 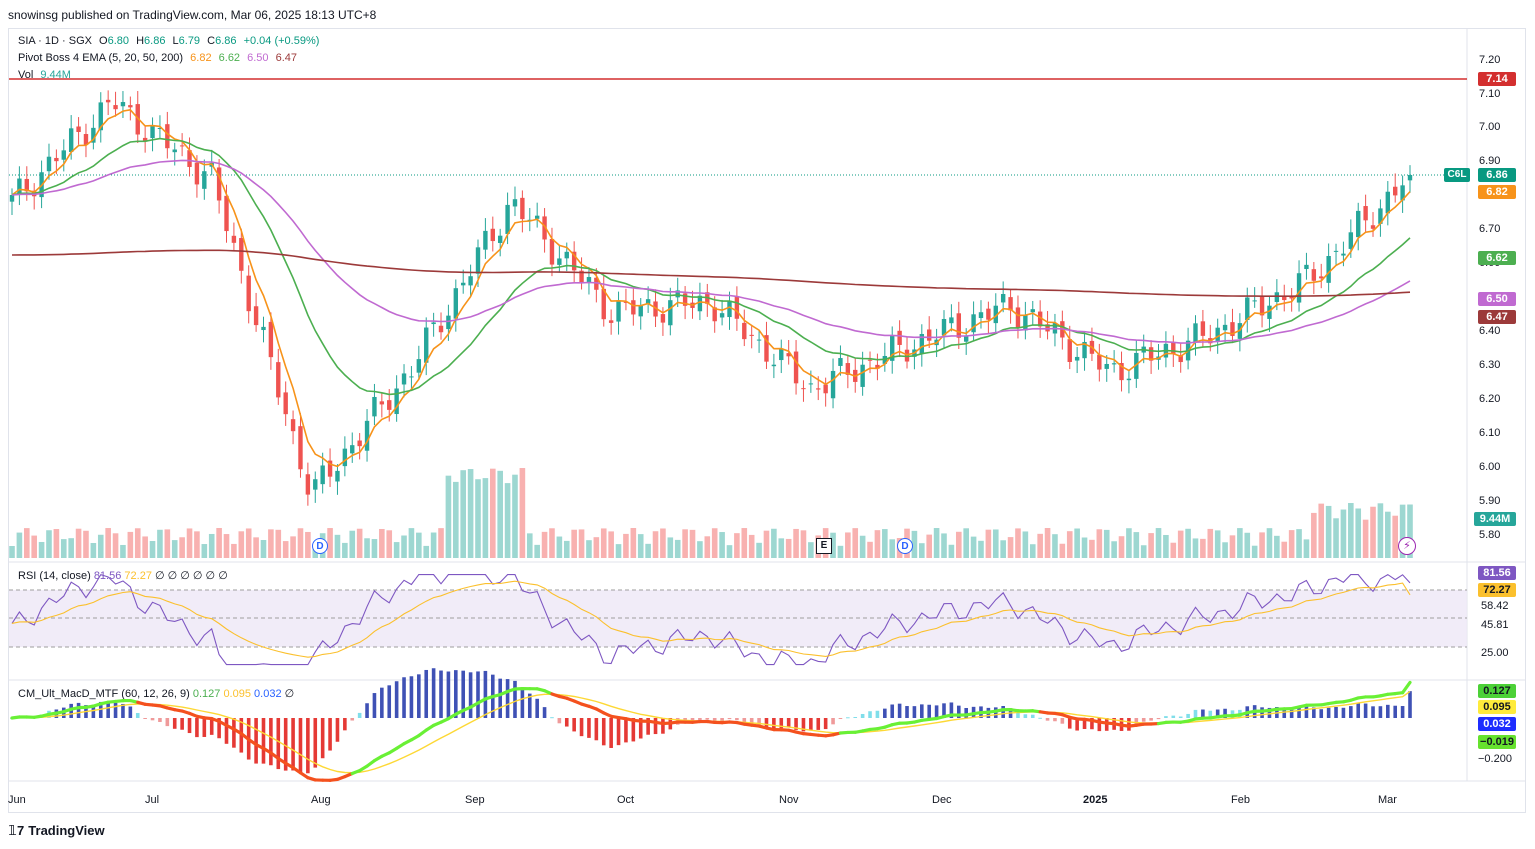 What do you see at coordinates (824, 546) in the screenshot?
I see `earnings-marker: E` at bounding box center [824, 546].